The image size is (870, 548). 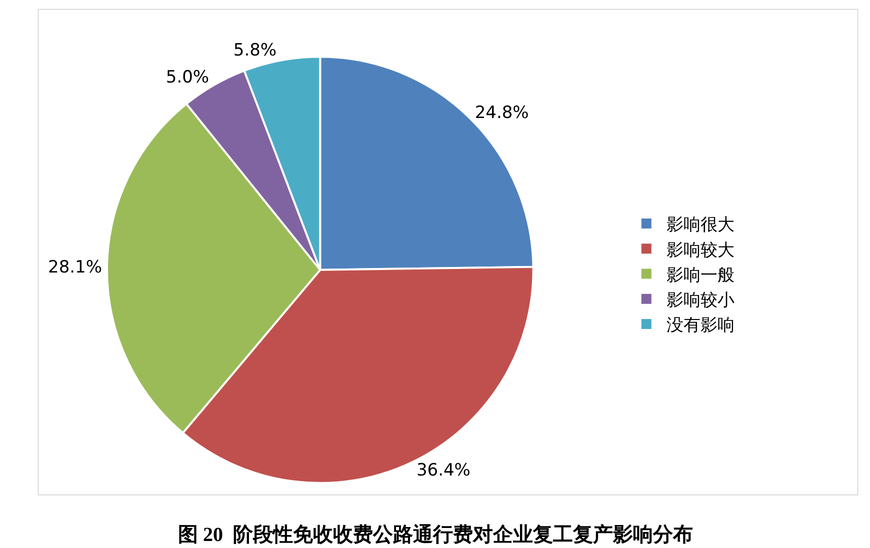 I want to click on data-label: 28.1%, so click(x=75, y=268).